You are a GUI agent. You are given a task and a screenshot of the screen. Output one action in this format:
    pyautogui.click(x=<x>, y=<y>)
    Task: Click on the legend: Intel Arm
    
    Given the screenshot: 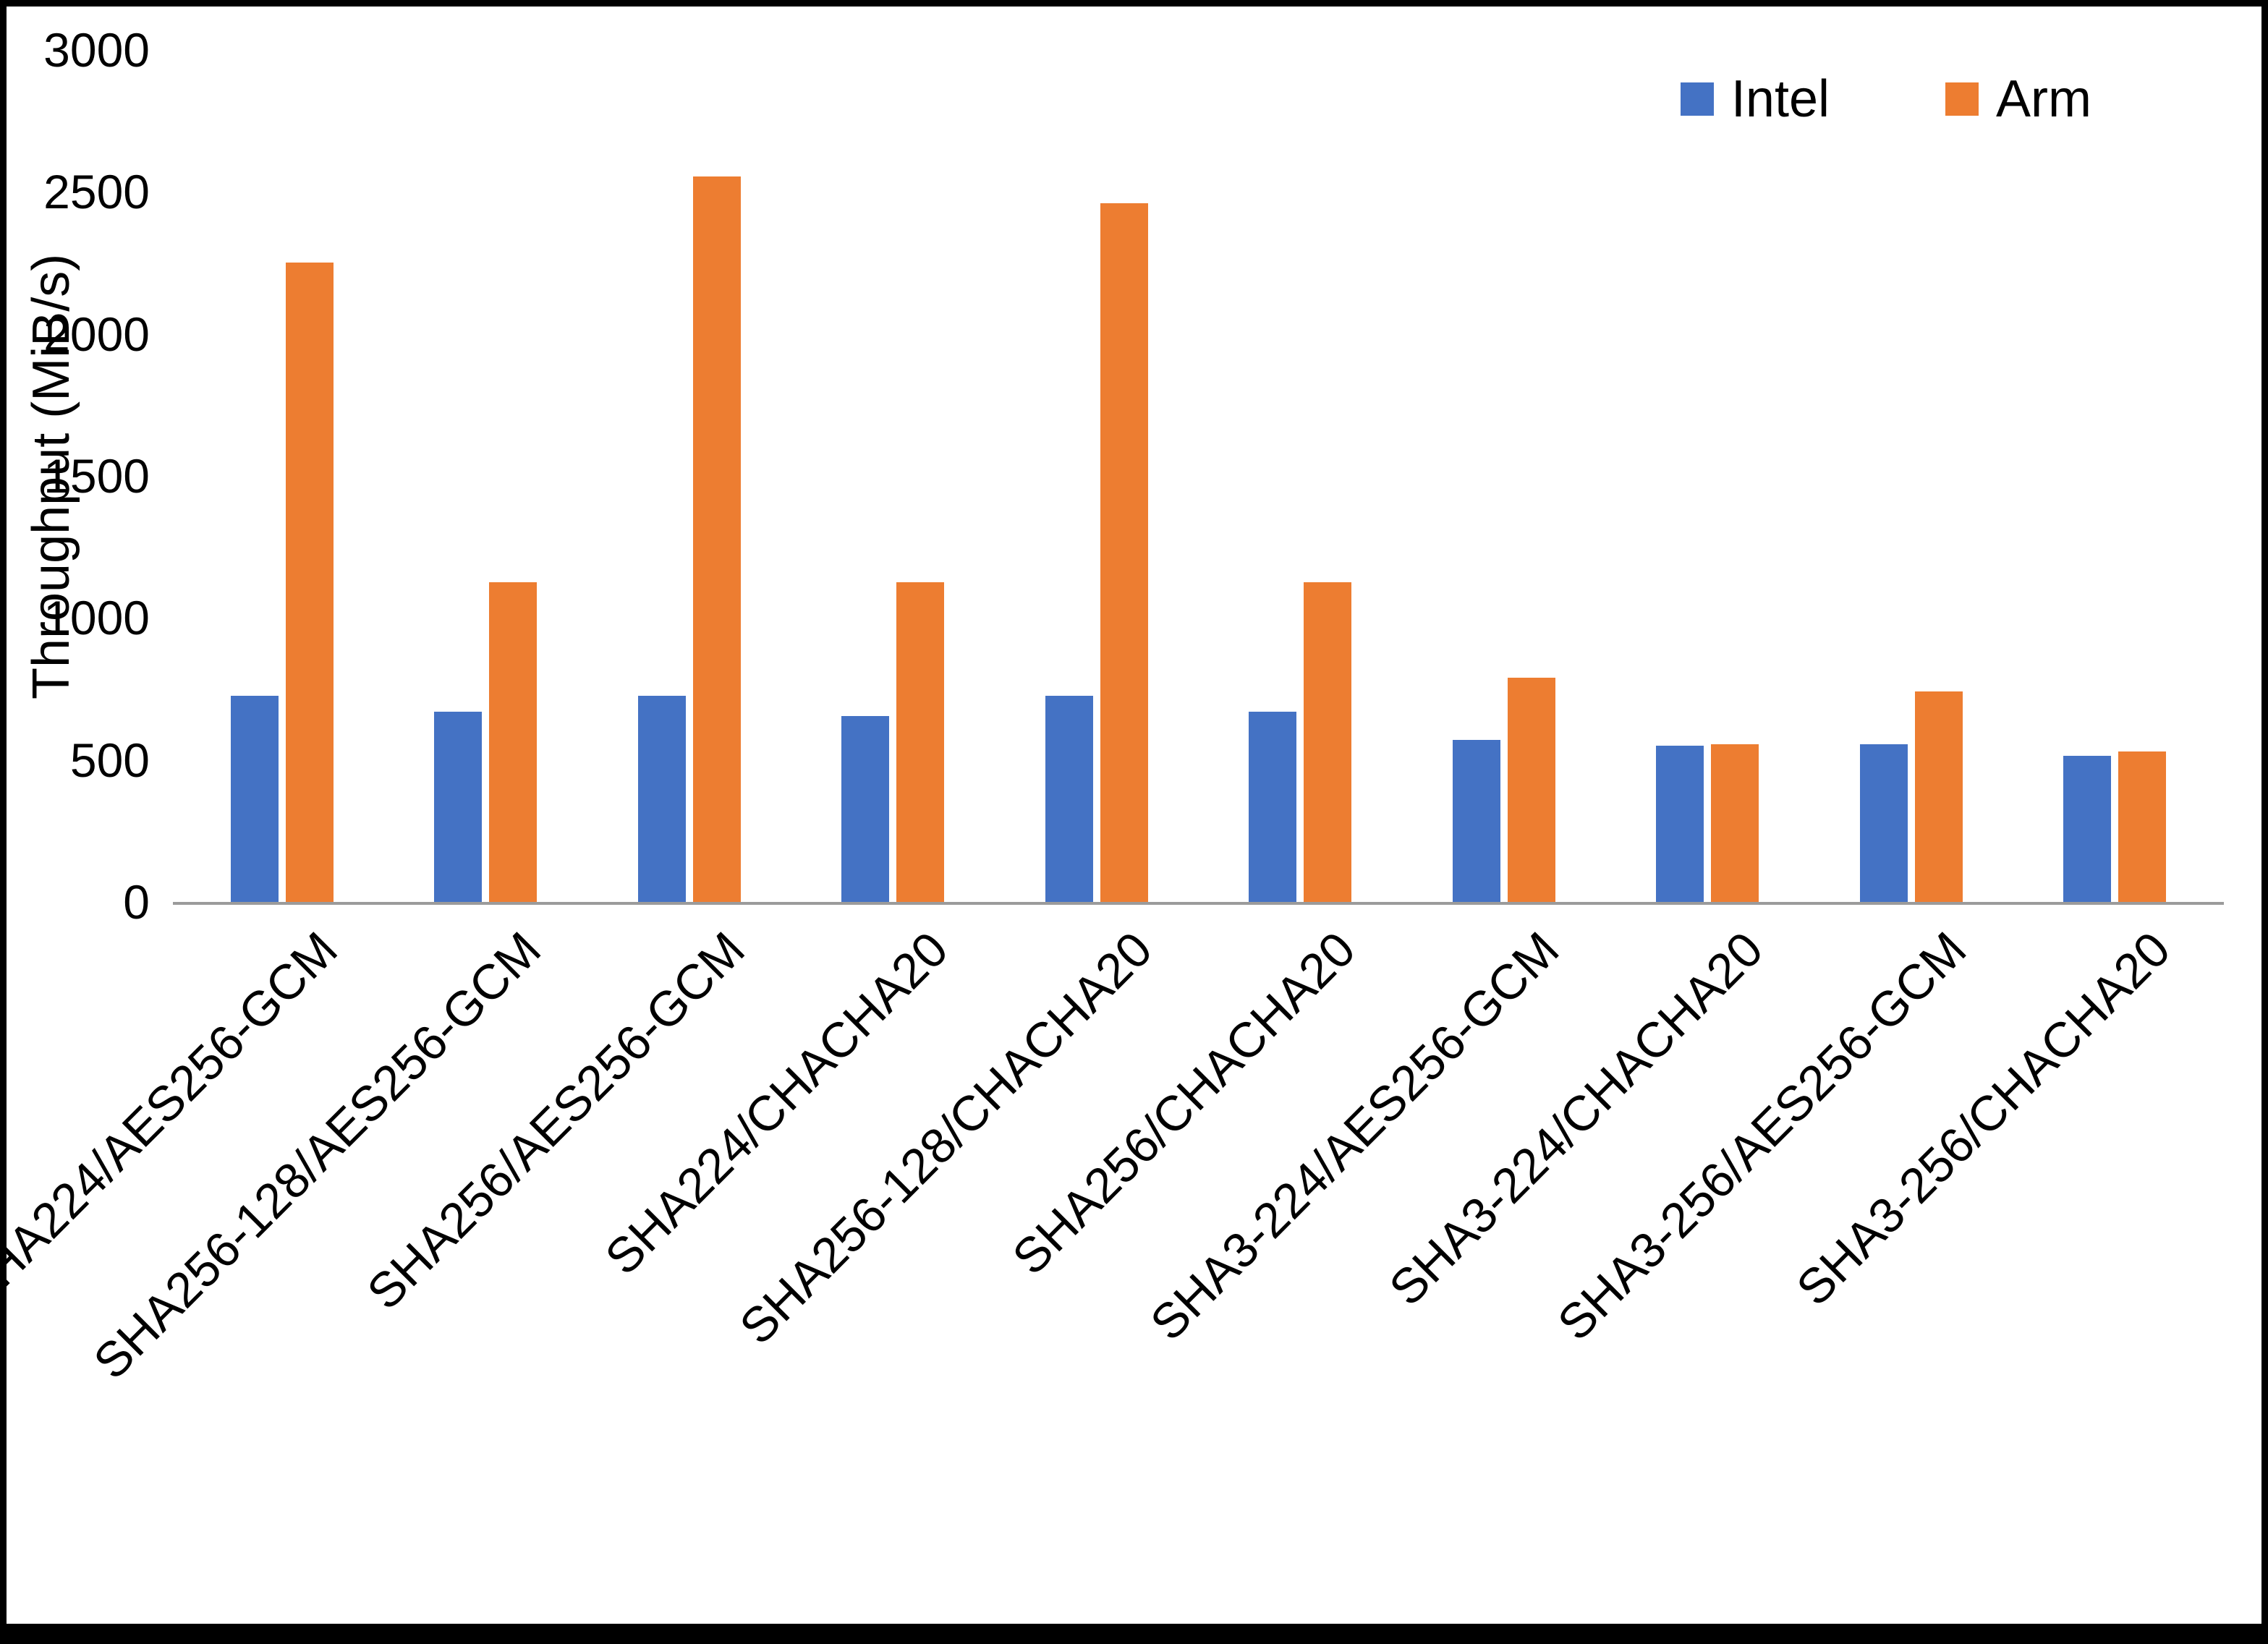 What is the action you would take?
    pyautogui.click(x=1885, y=99)
    